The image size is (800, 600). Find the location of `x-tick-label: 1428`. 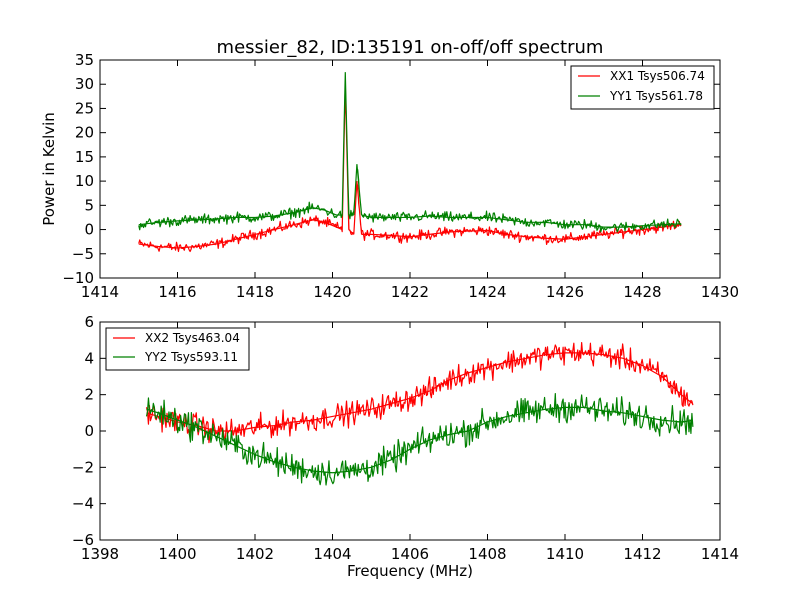

x-tick-label: 1428 is located at coordinates (642, 292).